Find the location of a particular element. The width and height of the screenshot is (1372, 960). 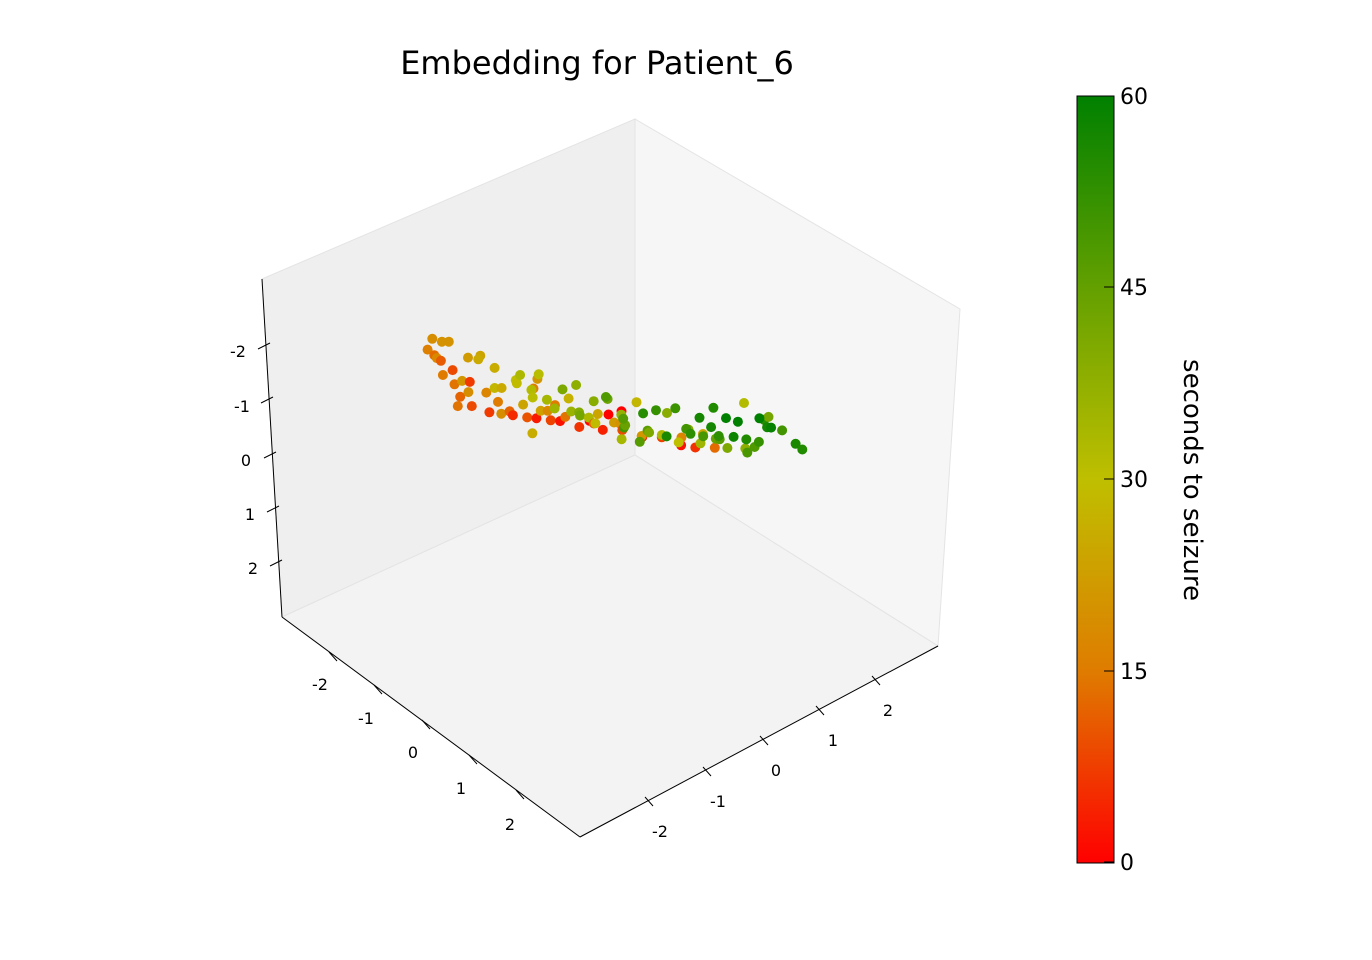

y-tick-label: 1 is located at coordinates (833, 740).